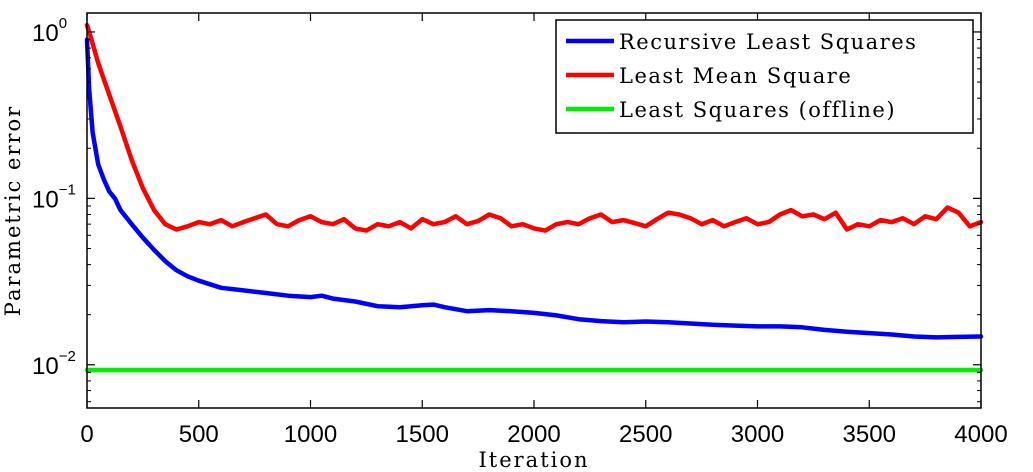 The width and height of the screenshot is (1033, 472). I want to click on x-tick-label: 1500, so click(422, 434).